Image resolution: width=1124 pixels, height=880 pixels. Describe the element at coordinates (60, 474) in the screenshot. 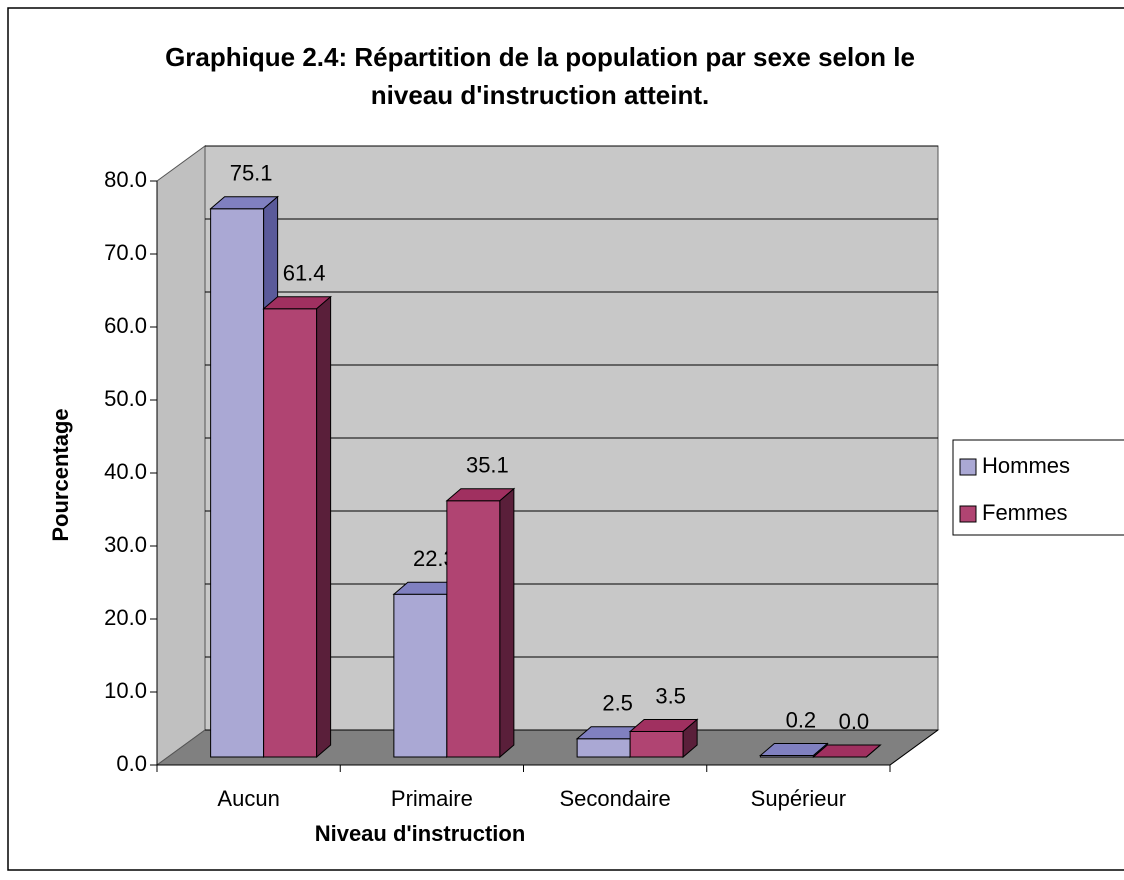

I see `y-axis-label: Pourcentage` at that location.